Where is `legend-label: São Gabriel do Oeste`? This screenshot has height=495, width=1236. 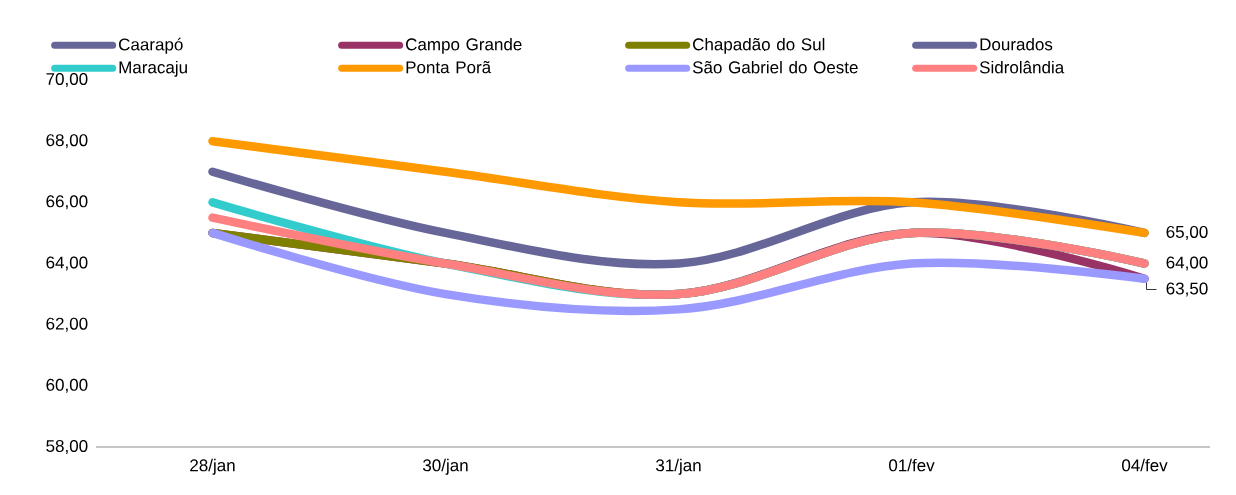 legend-label: São Gabriel do Oeste is located at coordinates (775, 67).